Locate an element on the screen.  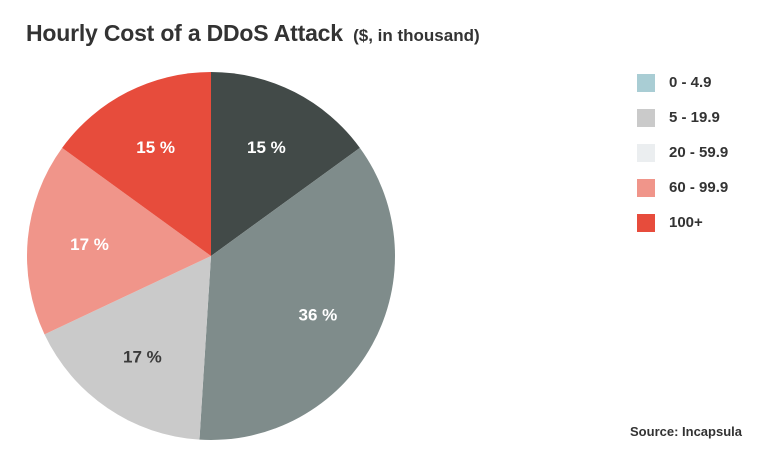
legend-item-2: 5 - 19.9 is located at coordinates (682, 117).